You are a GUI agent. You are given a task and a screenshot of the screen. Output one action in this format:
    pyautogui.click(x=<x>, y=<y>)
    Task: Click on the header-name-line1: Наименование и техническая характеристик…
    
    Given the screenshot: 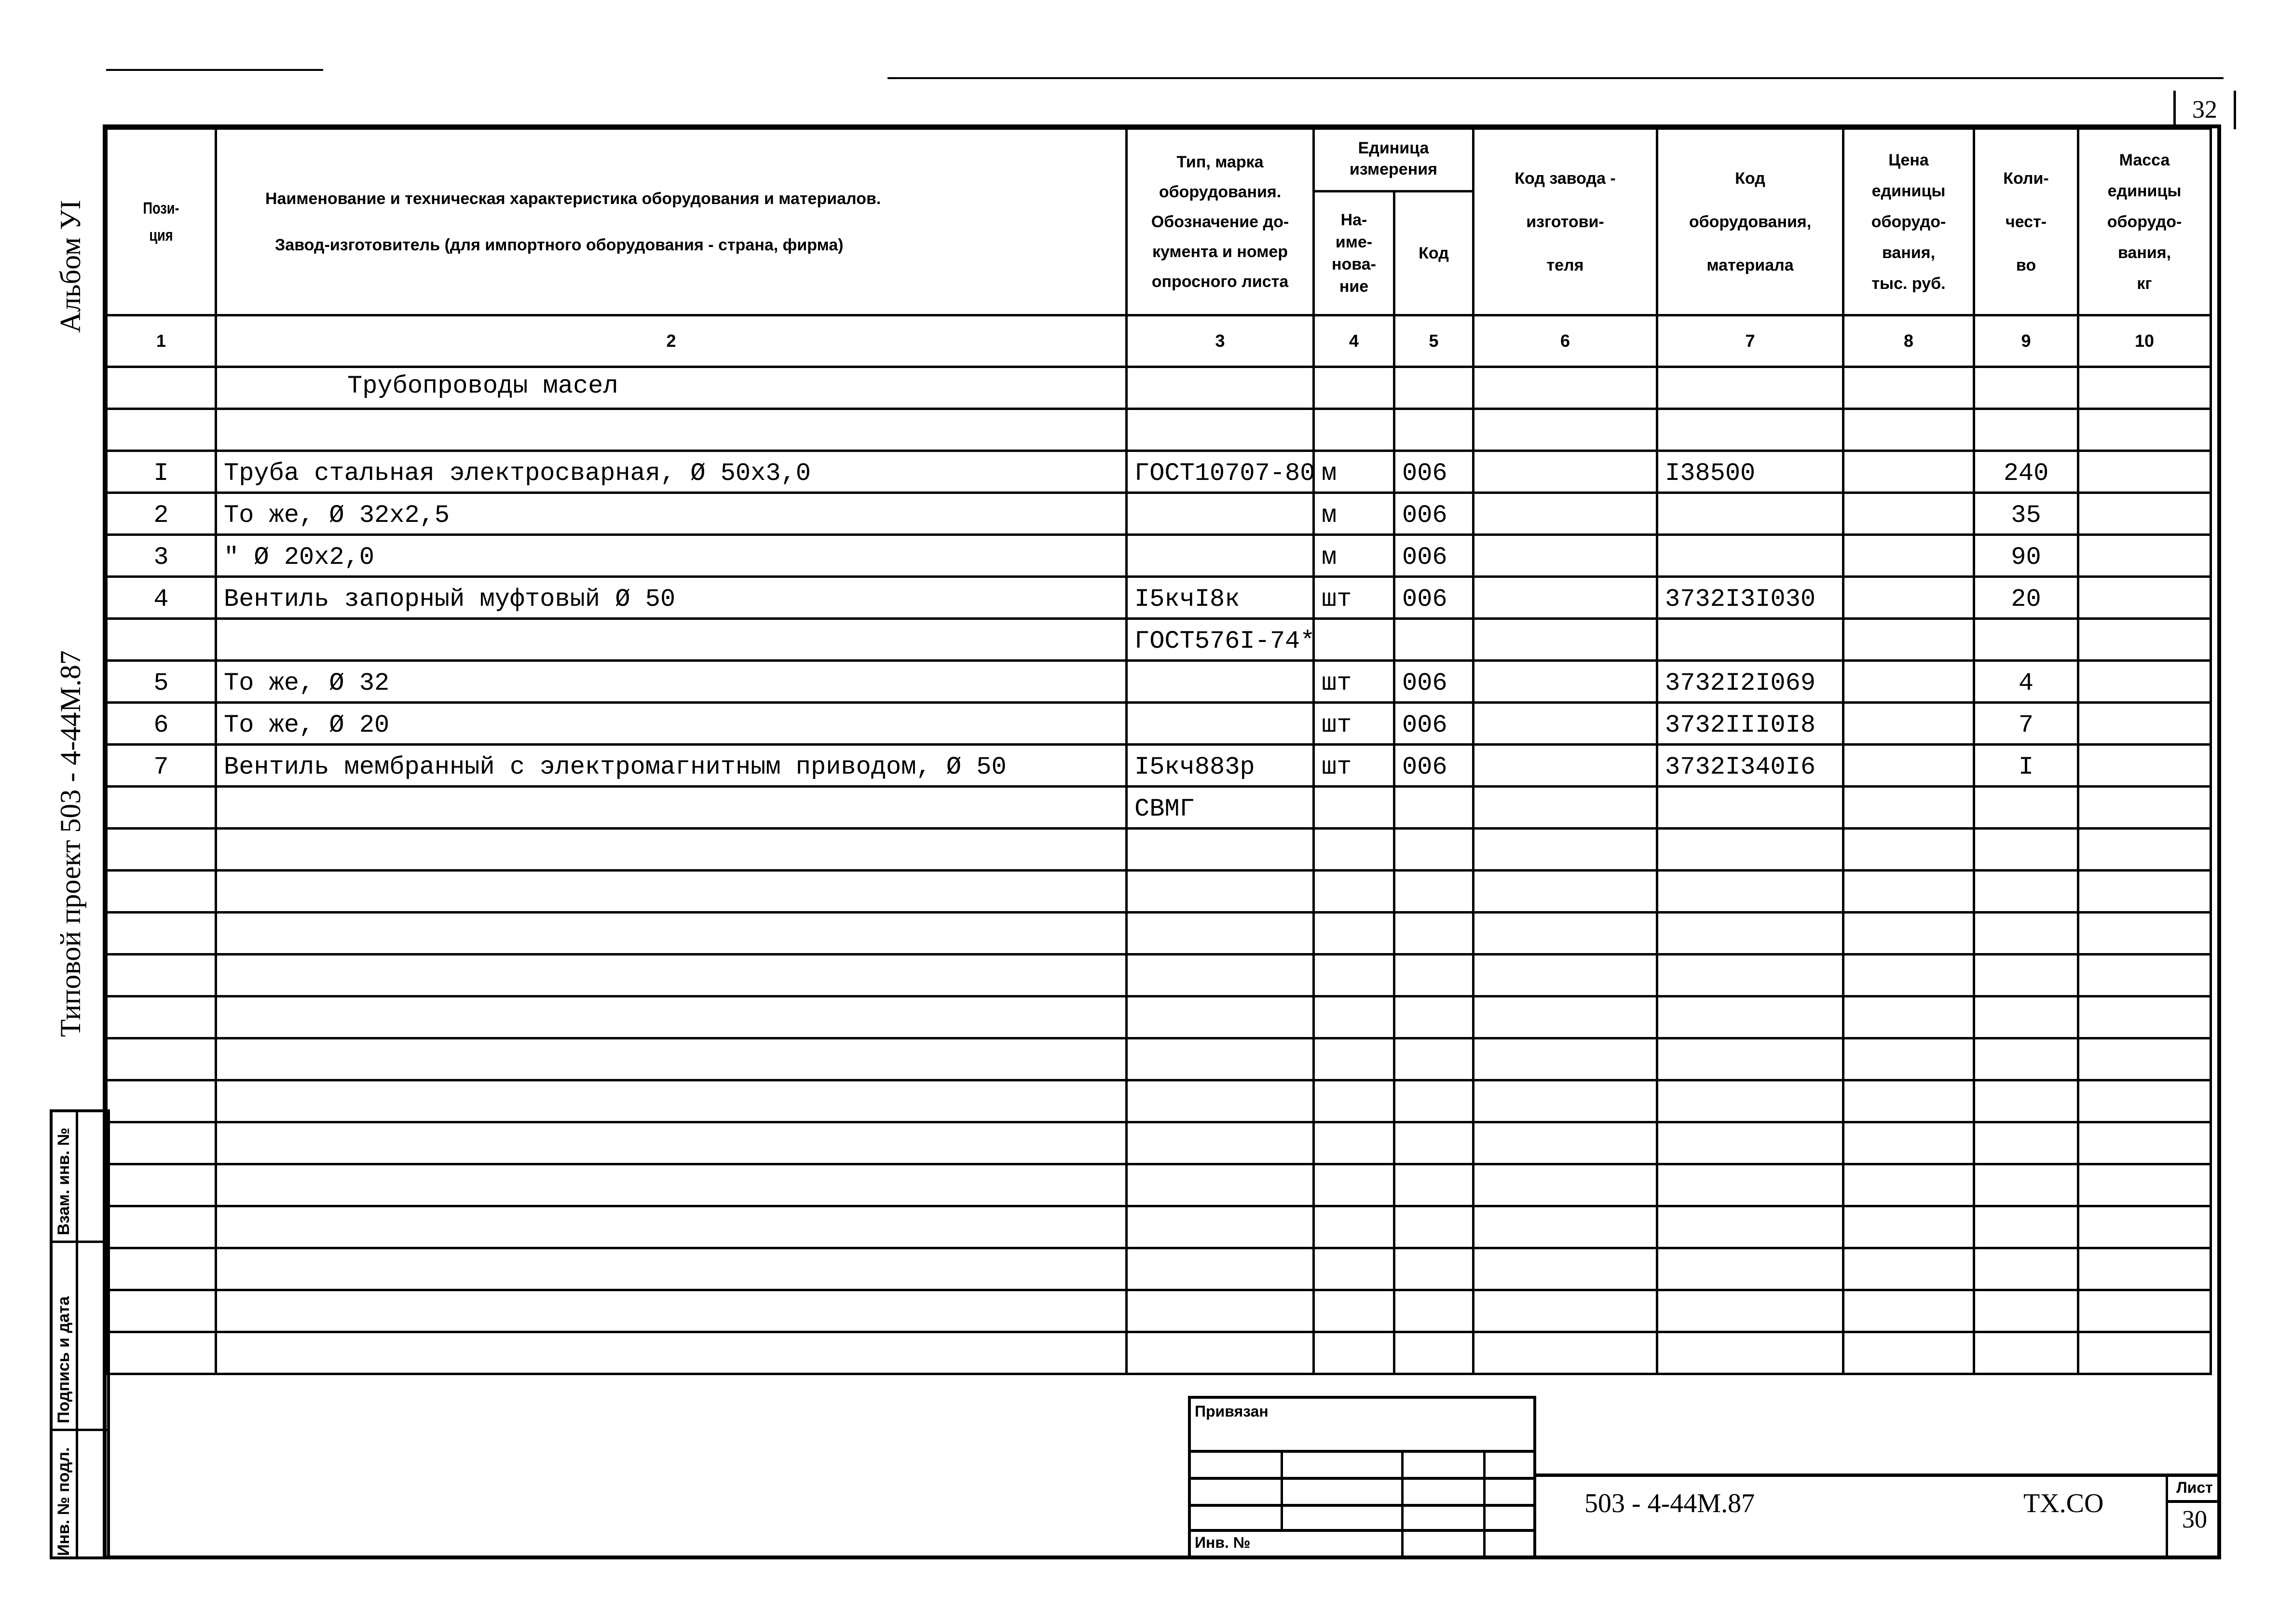 What is the action you would take?
    pyautogui.click(x=573, y=199)
    